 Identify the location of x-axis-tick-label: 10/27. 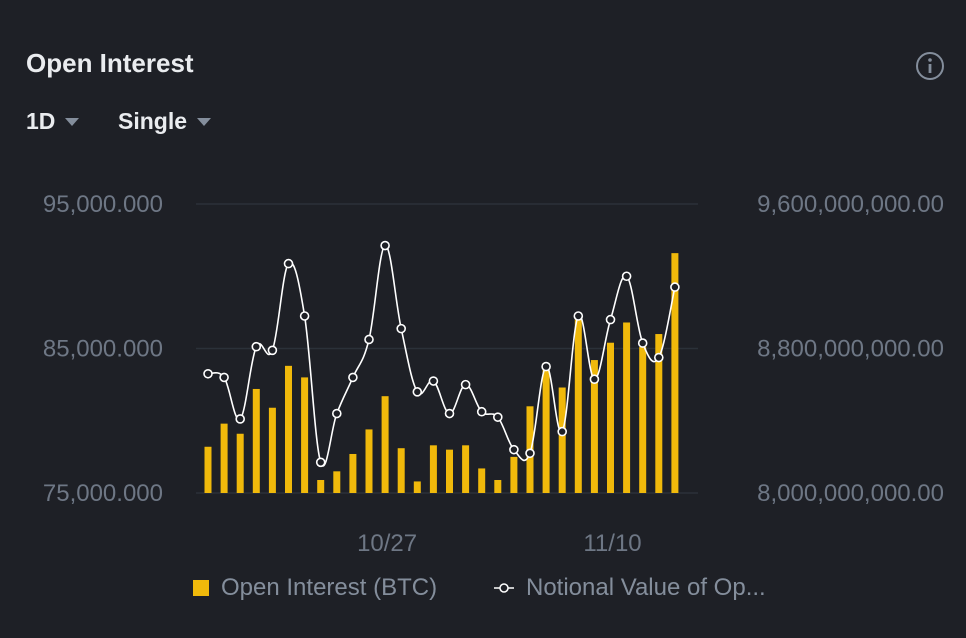
(387, 543).